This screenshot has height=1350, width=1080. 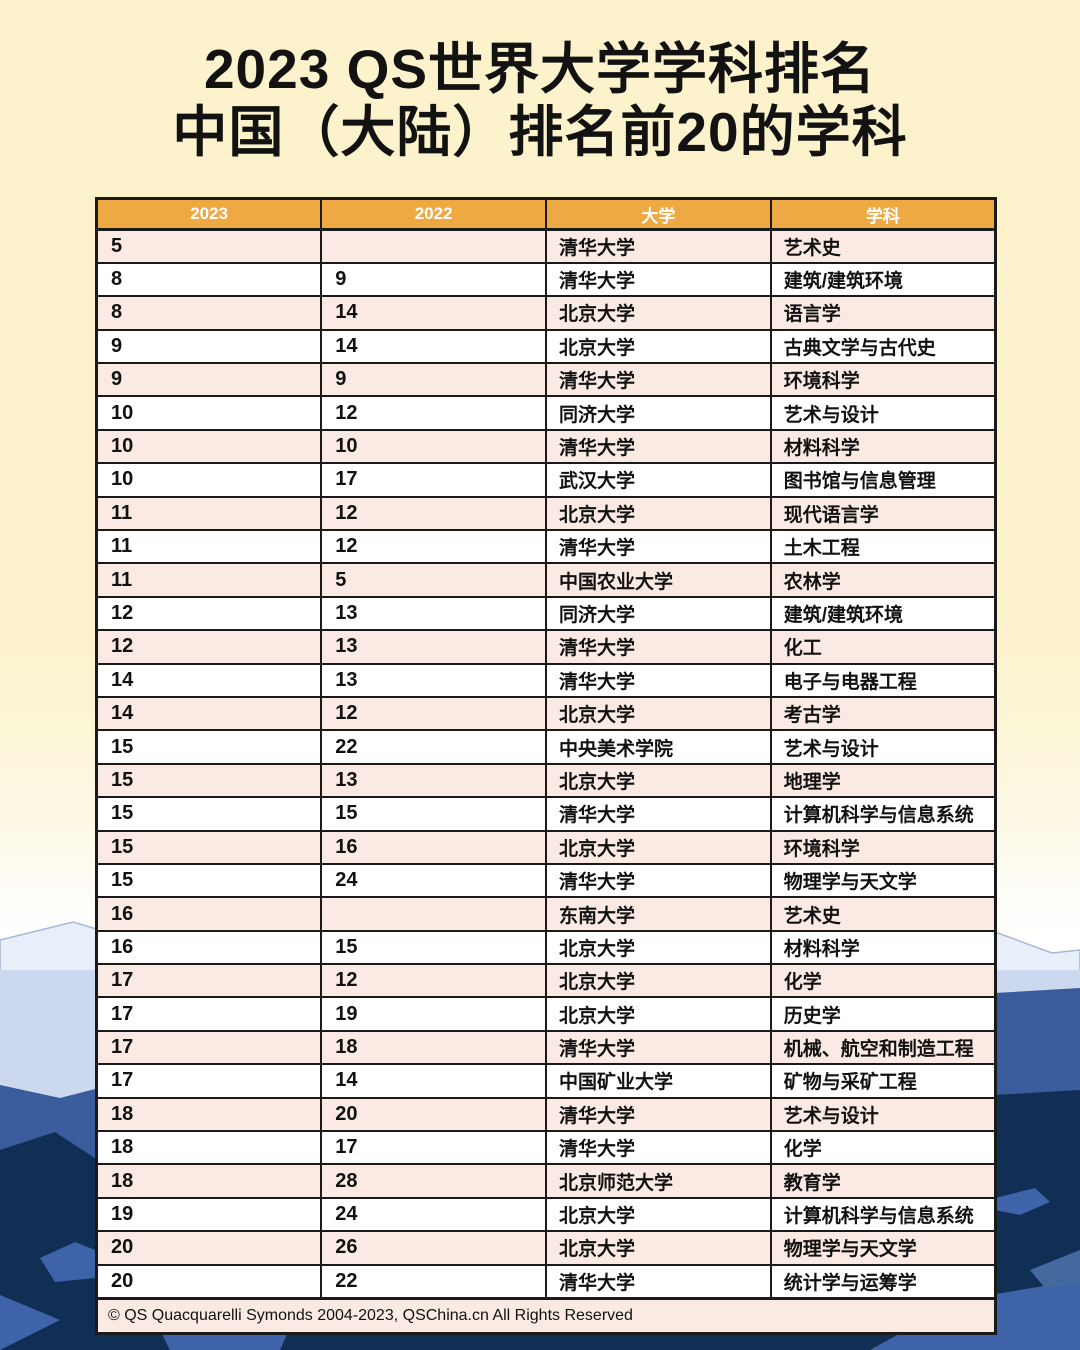 I want to click on subject-cell: 语言学, so click(x=883, y=313).